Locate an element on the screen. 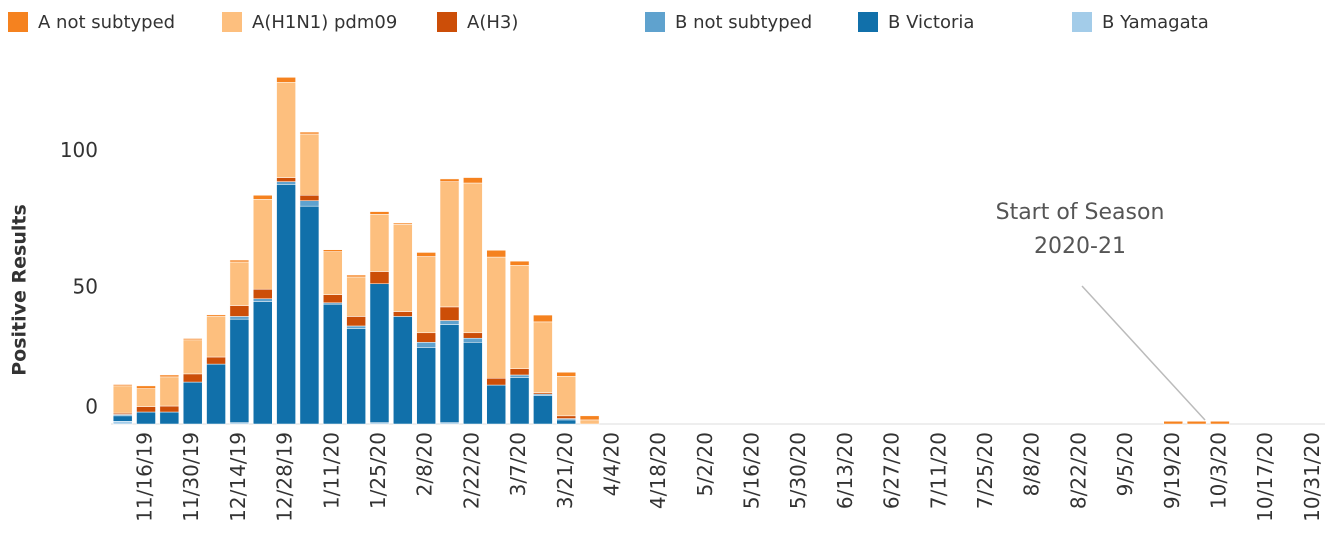  x-tick-label: 7/25/20 is located at coordinates (985, 470).